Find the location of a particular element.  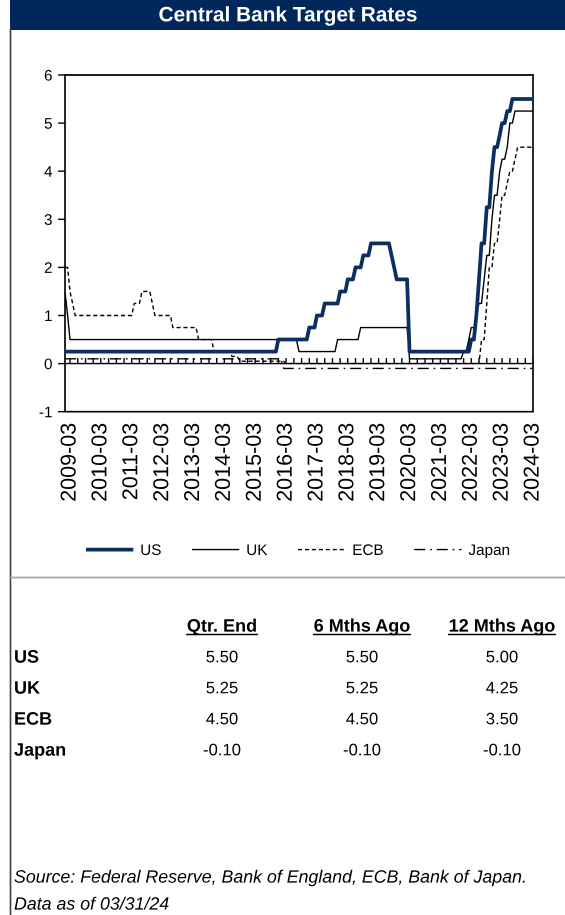

x-tick-label: 2019-03 is located at coordinates (376, 462).